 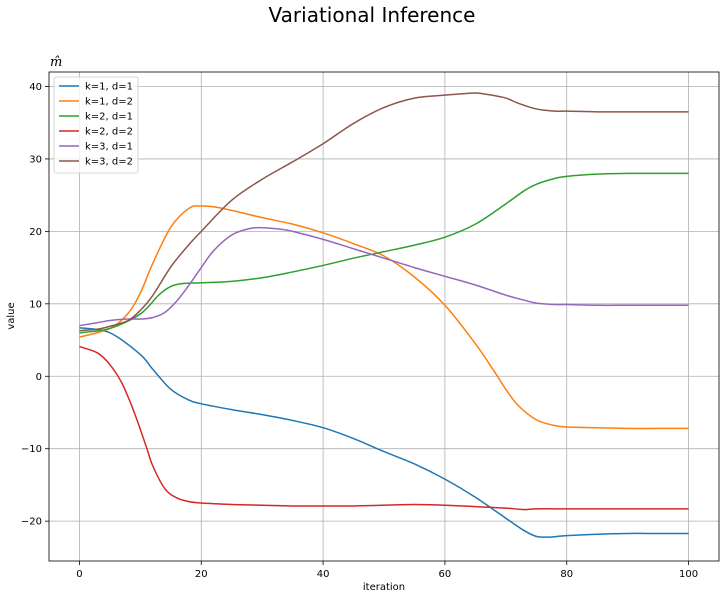 I want to click on y-tick-label: 10, so click(x=35, y=304).